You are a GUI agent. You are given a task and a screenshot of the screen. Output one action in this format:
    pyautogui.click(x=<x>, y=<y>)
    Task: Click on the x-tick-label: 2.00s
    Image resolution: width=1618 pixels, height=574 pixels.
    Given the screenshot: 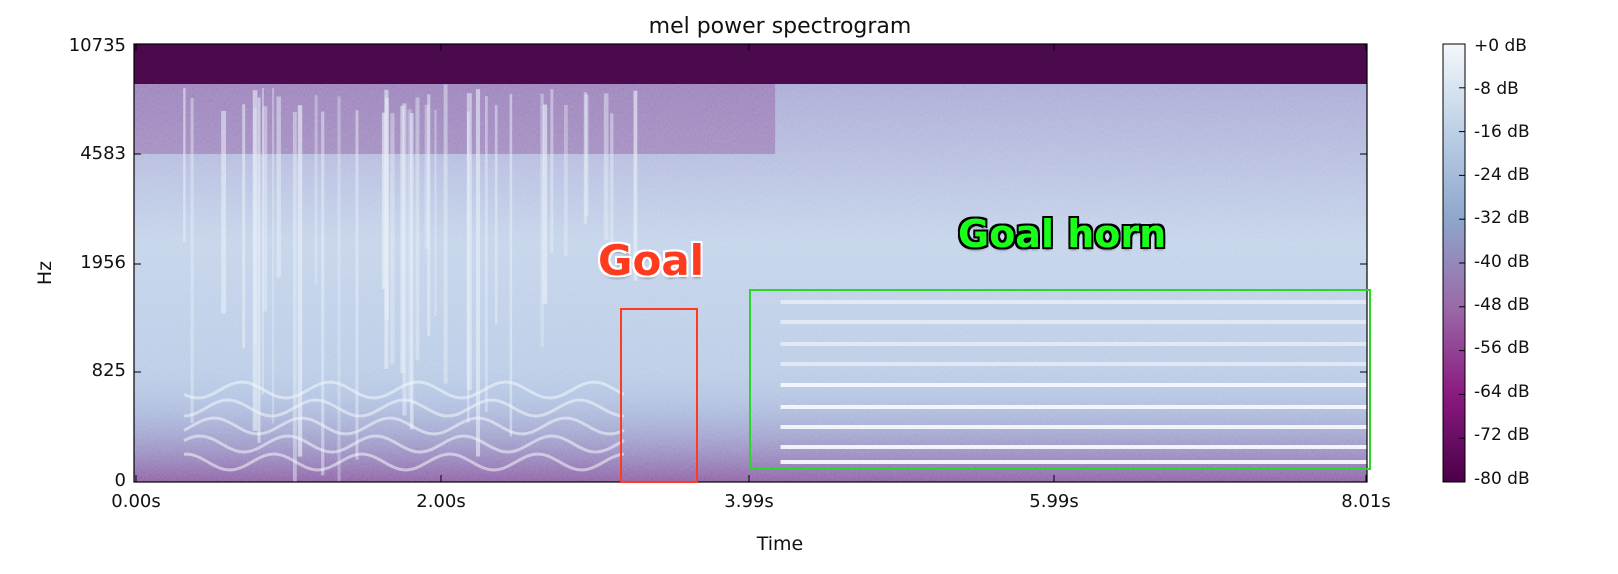 What is the action you would take?
    pyautogui.click(x=441, y=501)
    